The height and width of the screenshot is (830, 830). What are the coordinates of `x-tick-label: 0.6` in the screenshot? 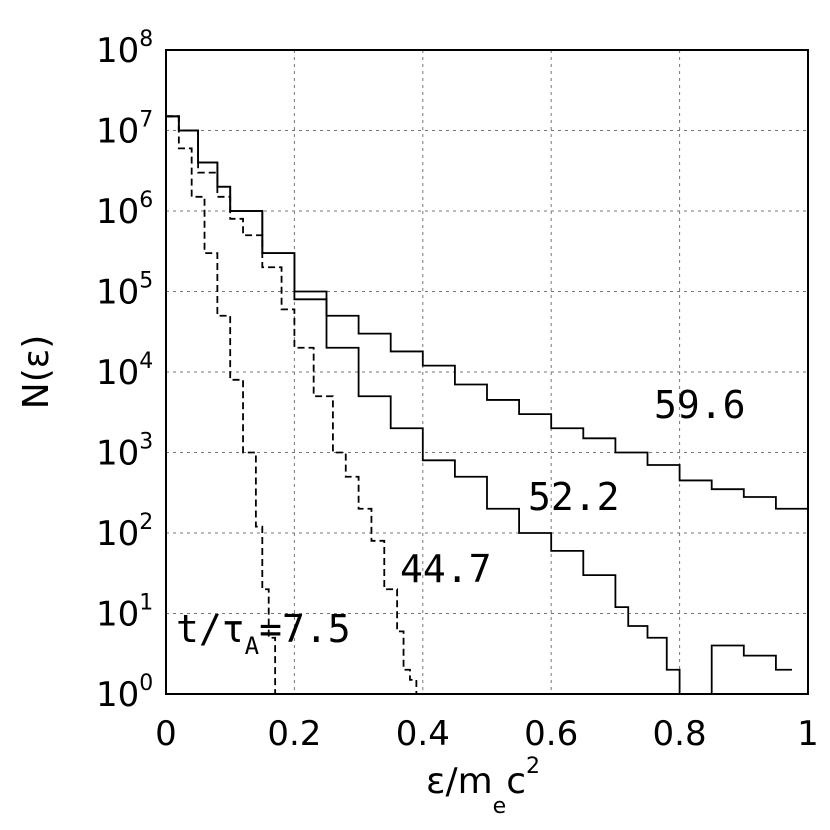 It's located at (551, 734).